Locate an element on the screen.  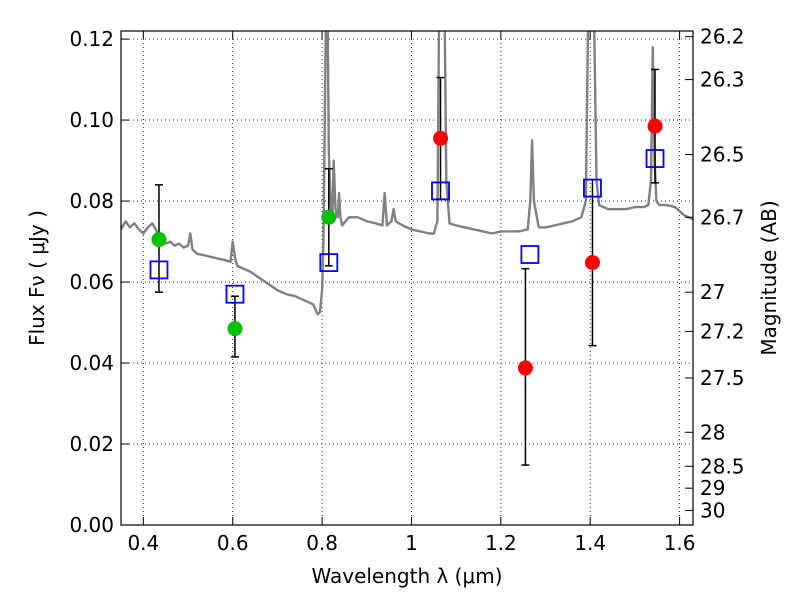
y-tick-label: 0.08 is located at coordinates (91, 201).